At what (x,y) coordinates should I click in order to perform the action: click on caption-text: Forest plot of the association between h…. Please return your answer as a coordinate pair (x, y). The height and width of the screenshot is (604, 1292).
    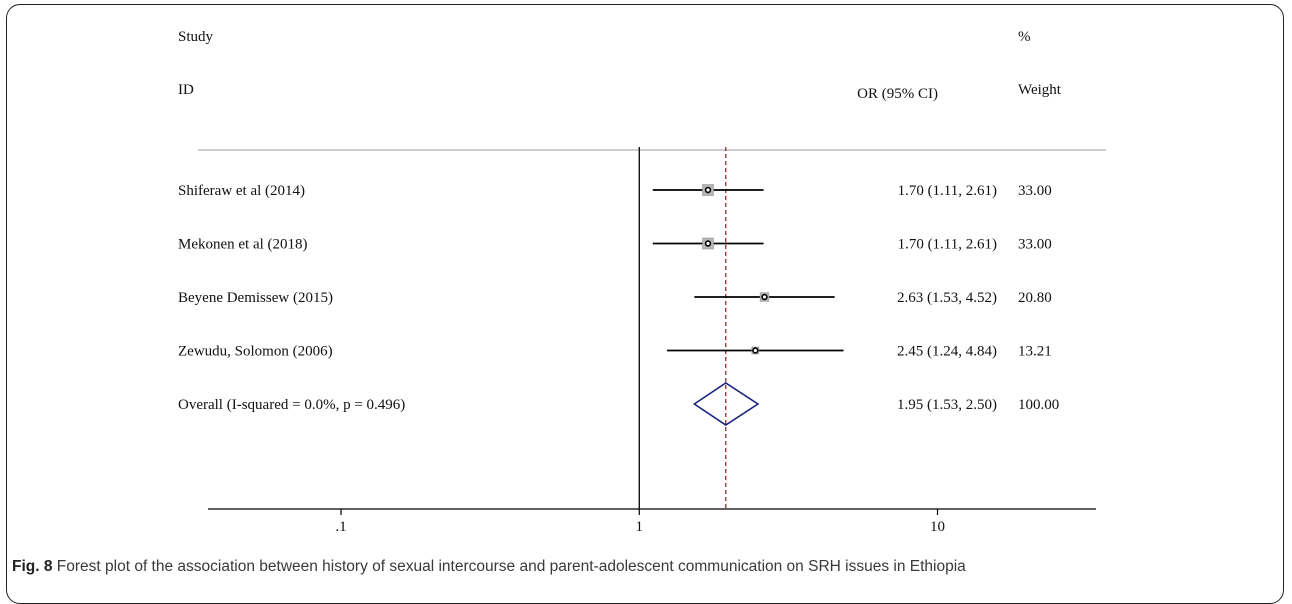
    Looking at the image, I should click on (511, 566).